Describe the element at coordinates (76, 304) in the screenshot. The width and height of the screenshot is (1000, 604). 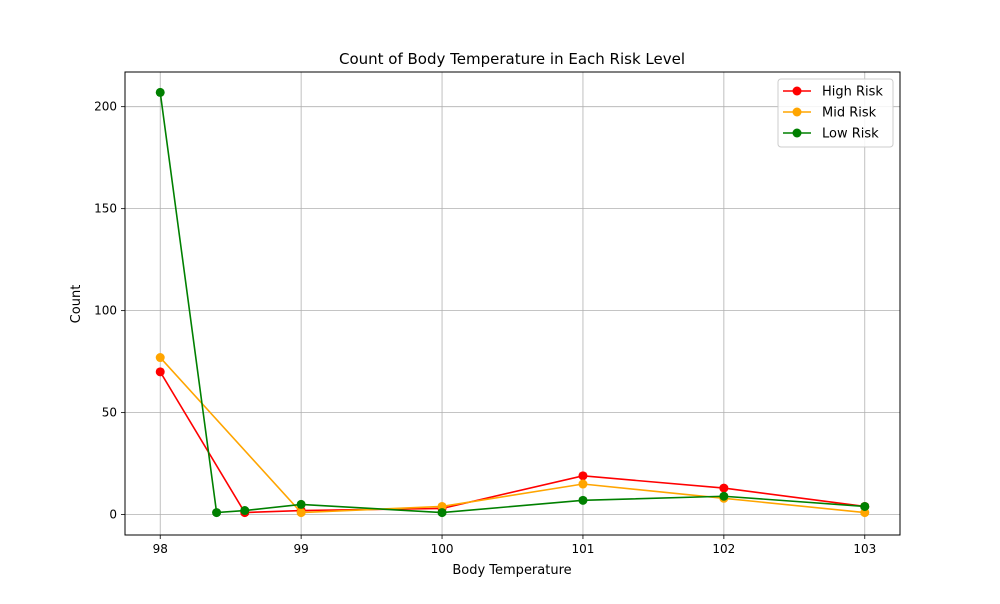
I see `y-axis-label: Count` at that location.